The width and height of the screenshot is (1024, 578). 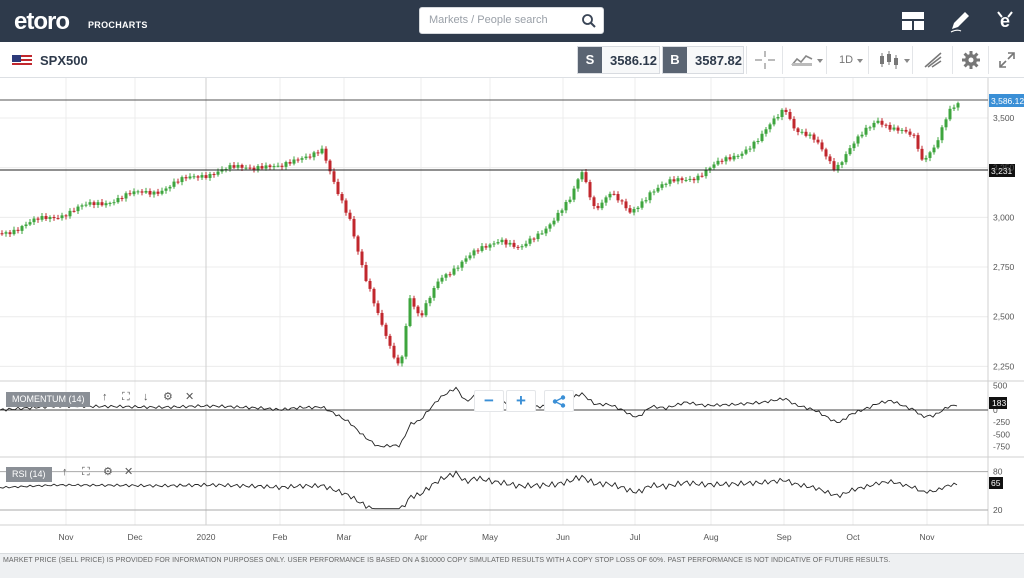 I want to click on draw-icon, so click(x=933, y=60).